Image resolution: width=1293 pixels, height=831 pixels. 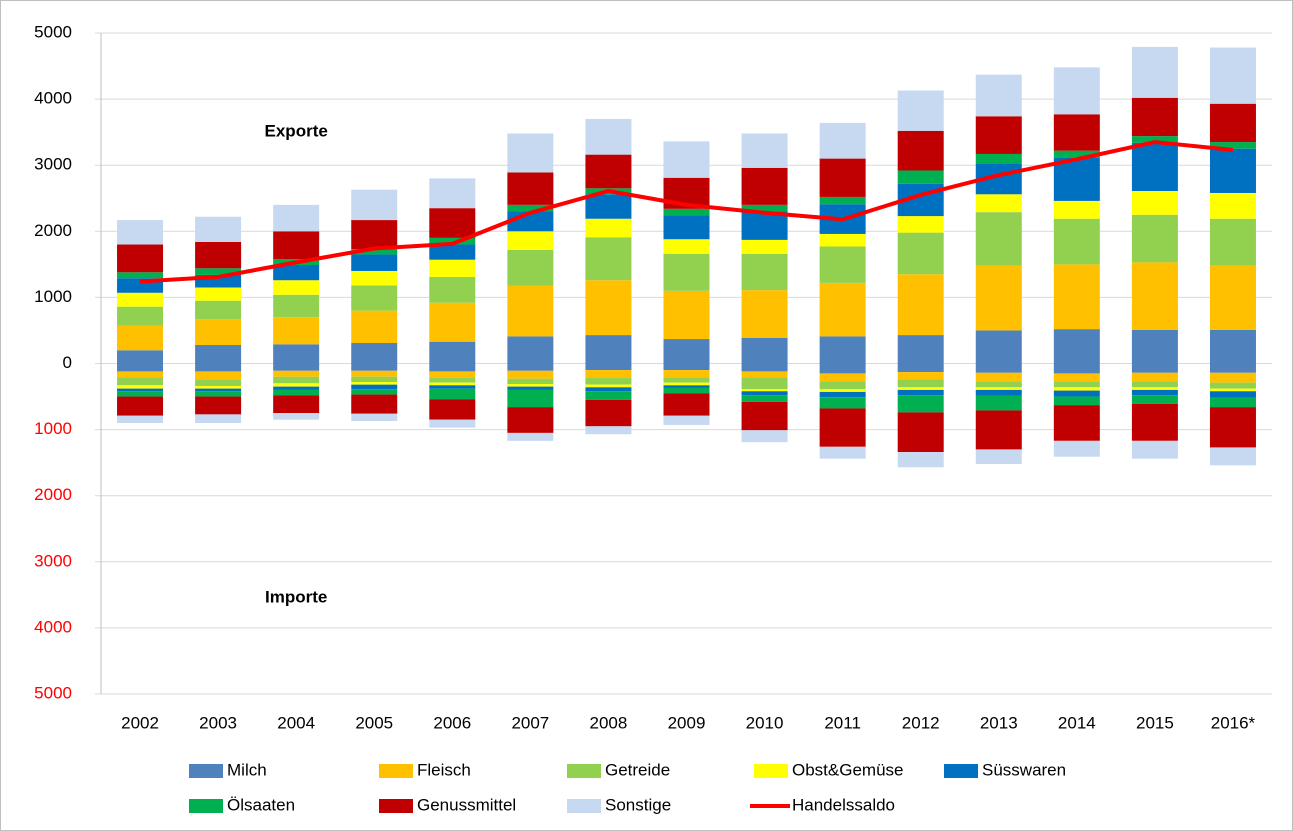 What do you see at coordinates (53, 296) in the screenshot?
I see `y-tick-label: 1000` at bounding box center [53, 296].